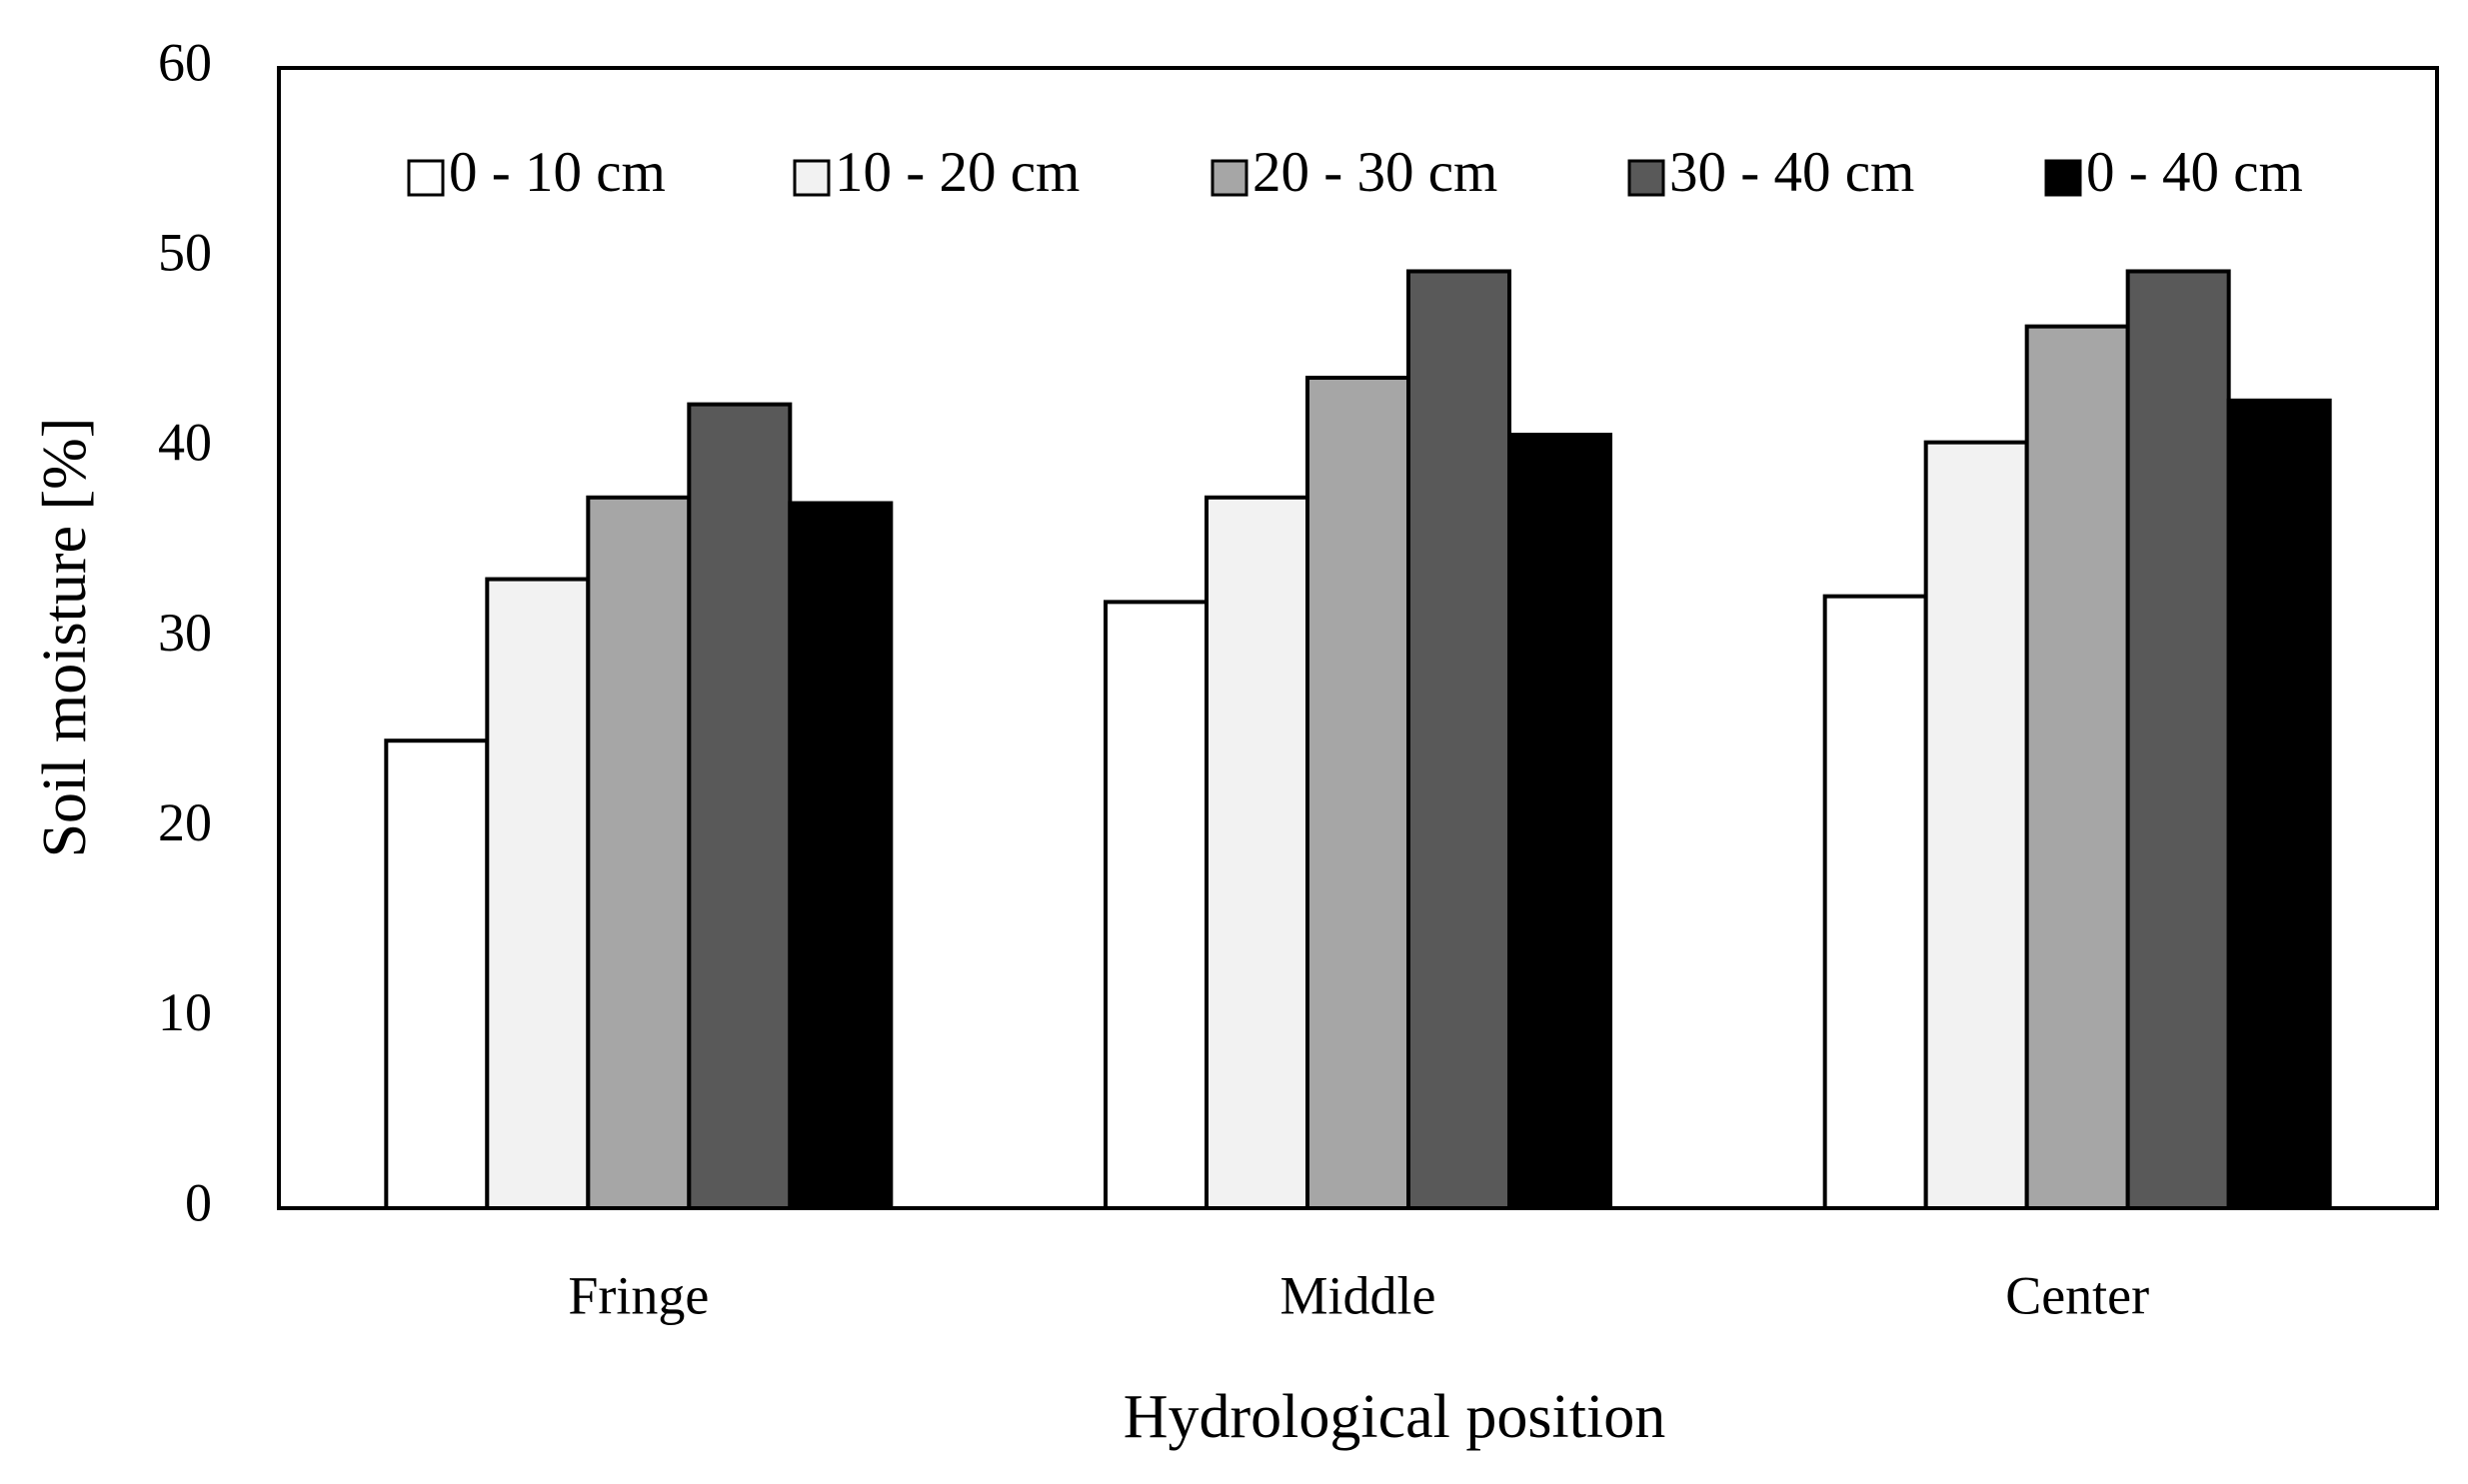  I want to click on x-tick-label: Center, so click(2077, 1295).